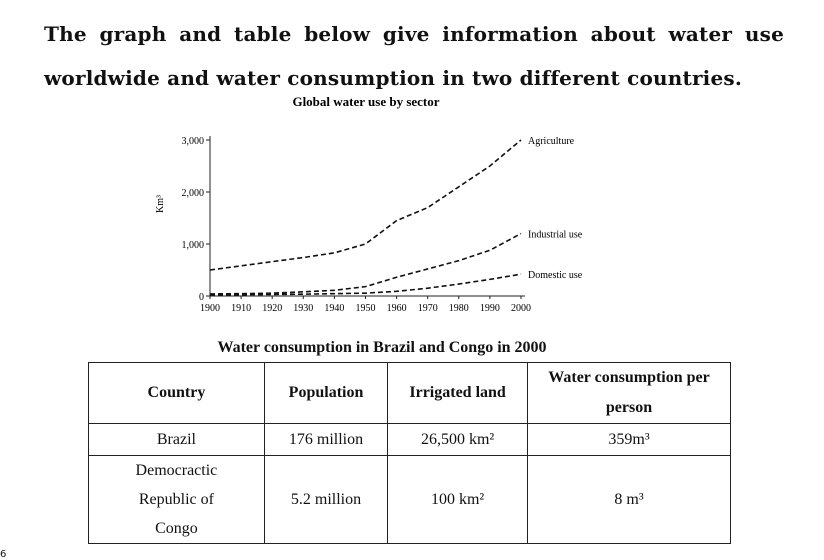  What do you see at coordinates (272, 308) in the screenshot?
I see `x-tick-label: 1920` at bounding box center [272, 308].